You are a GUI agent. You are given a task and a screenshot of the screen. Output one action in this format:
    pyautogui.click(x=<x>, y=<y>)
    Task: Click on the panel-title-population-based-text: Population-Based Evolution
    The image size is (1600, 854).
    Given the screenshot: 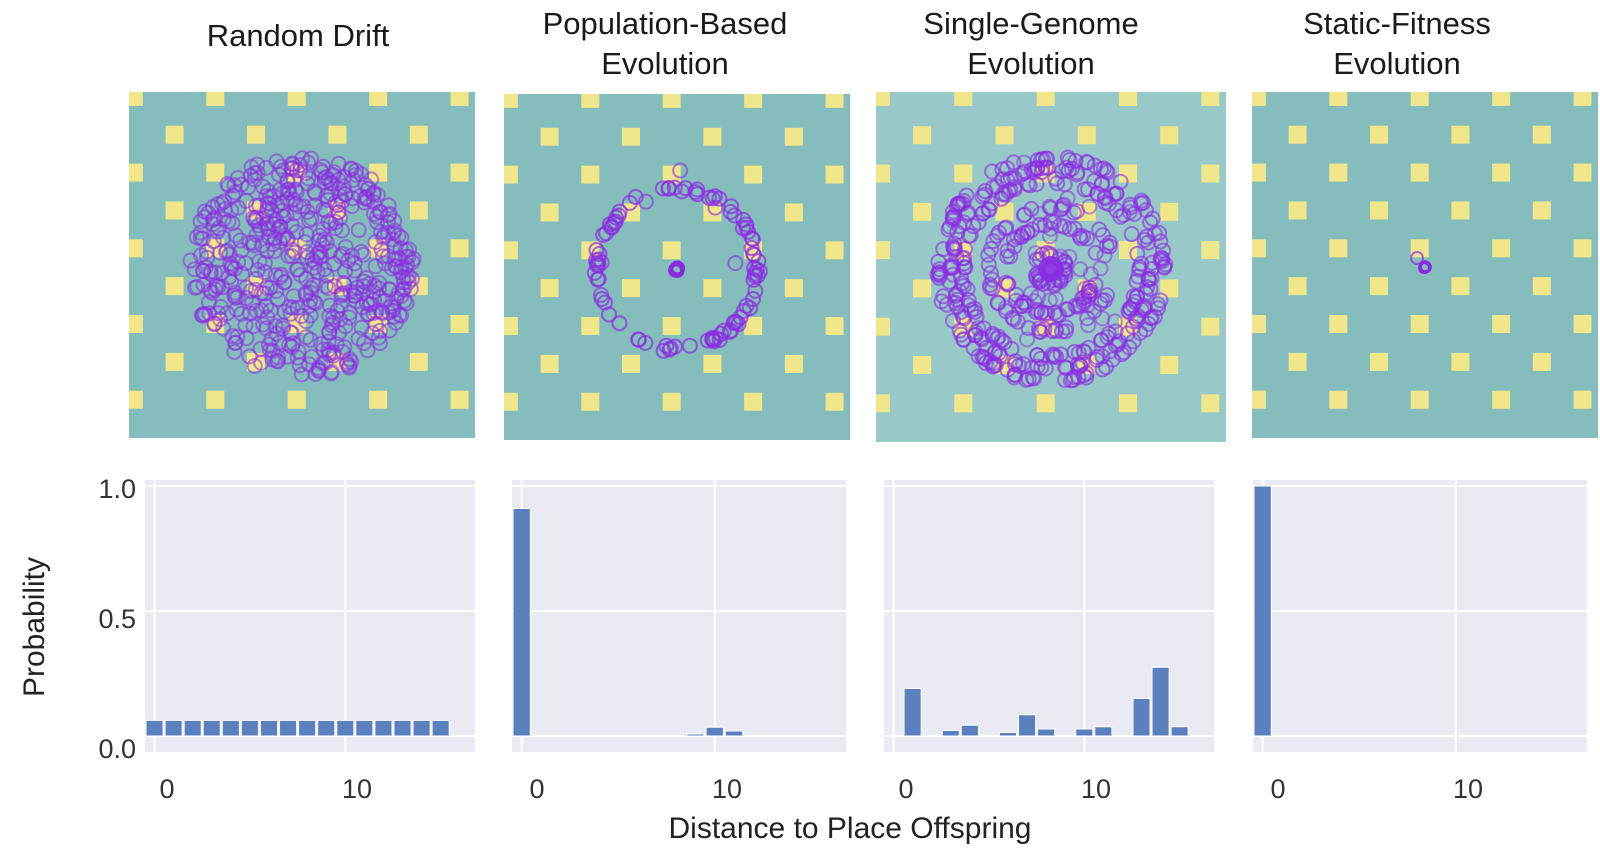 What is the action you would take?
    pyautogui.click(x=665, y=43)
    